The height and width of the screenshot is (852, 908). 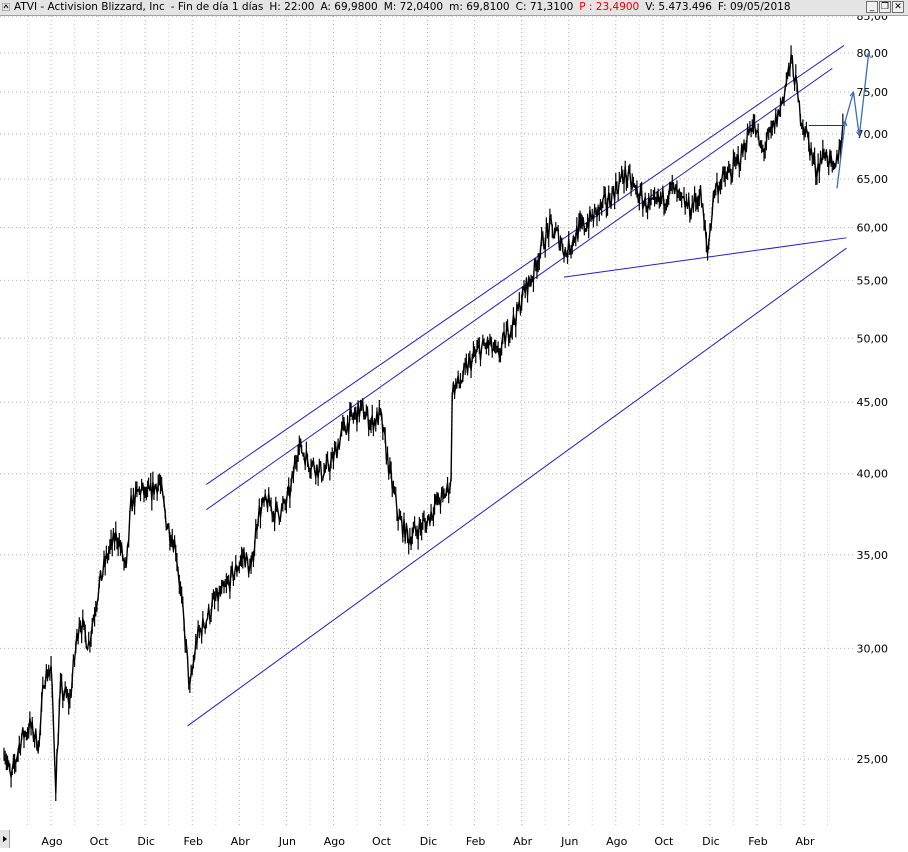 I want to click on y-tick-label: 60,00, so click(x=873, y=228).